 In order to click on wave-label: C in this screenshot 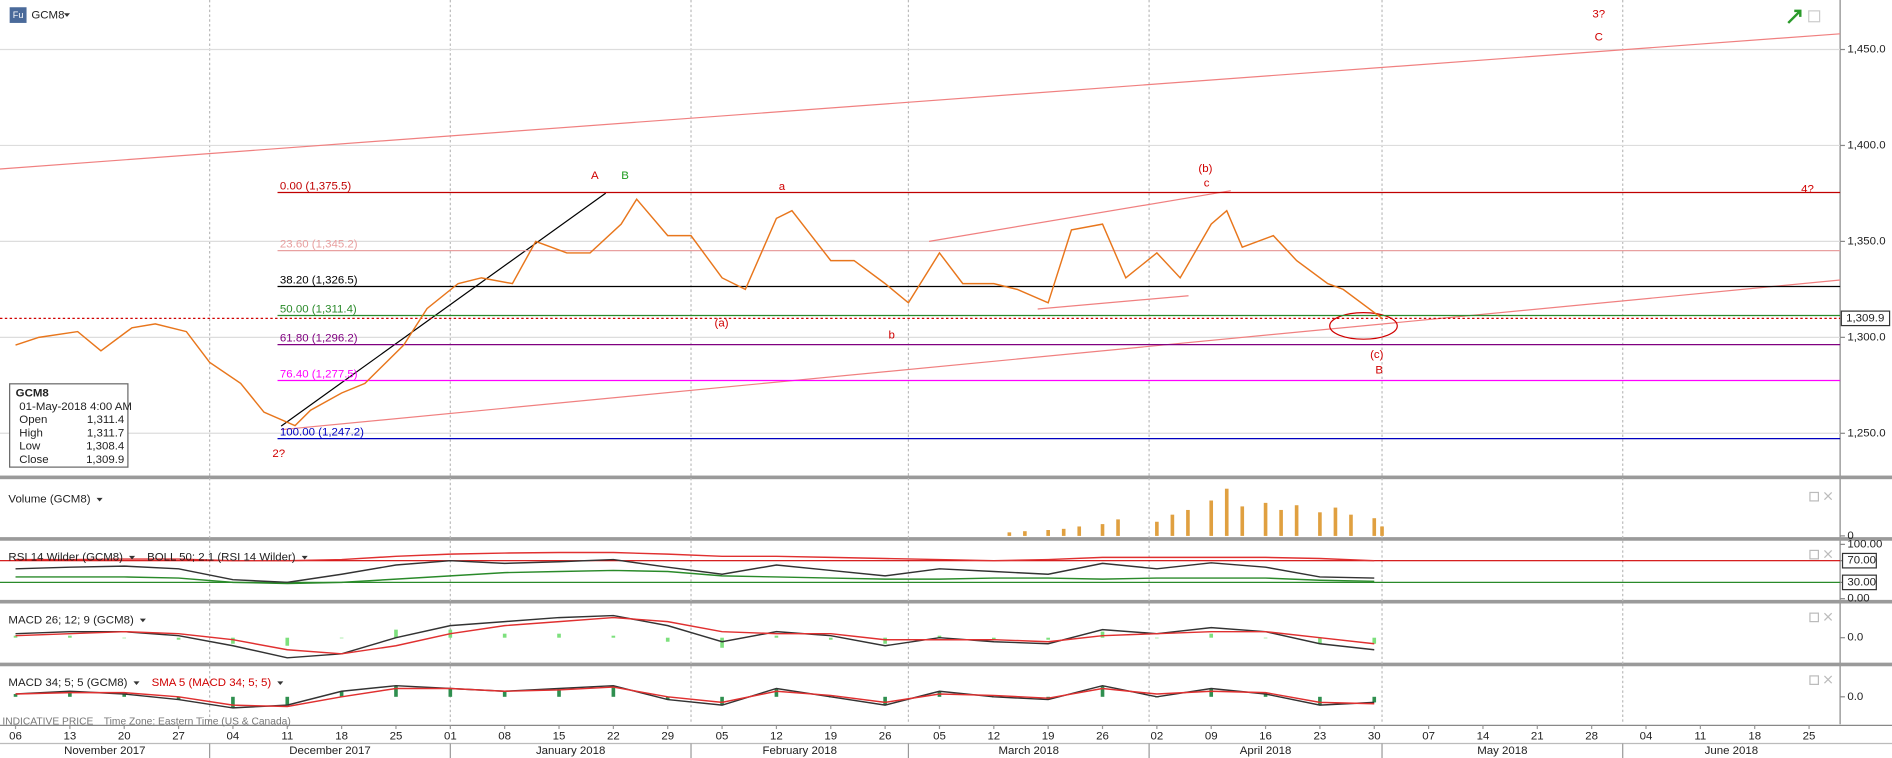, I will do `click(1599, 37)`.